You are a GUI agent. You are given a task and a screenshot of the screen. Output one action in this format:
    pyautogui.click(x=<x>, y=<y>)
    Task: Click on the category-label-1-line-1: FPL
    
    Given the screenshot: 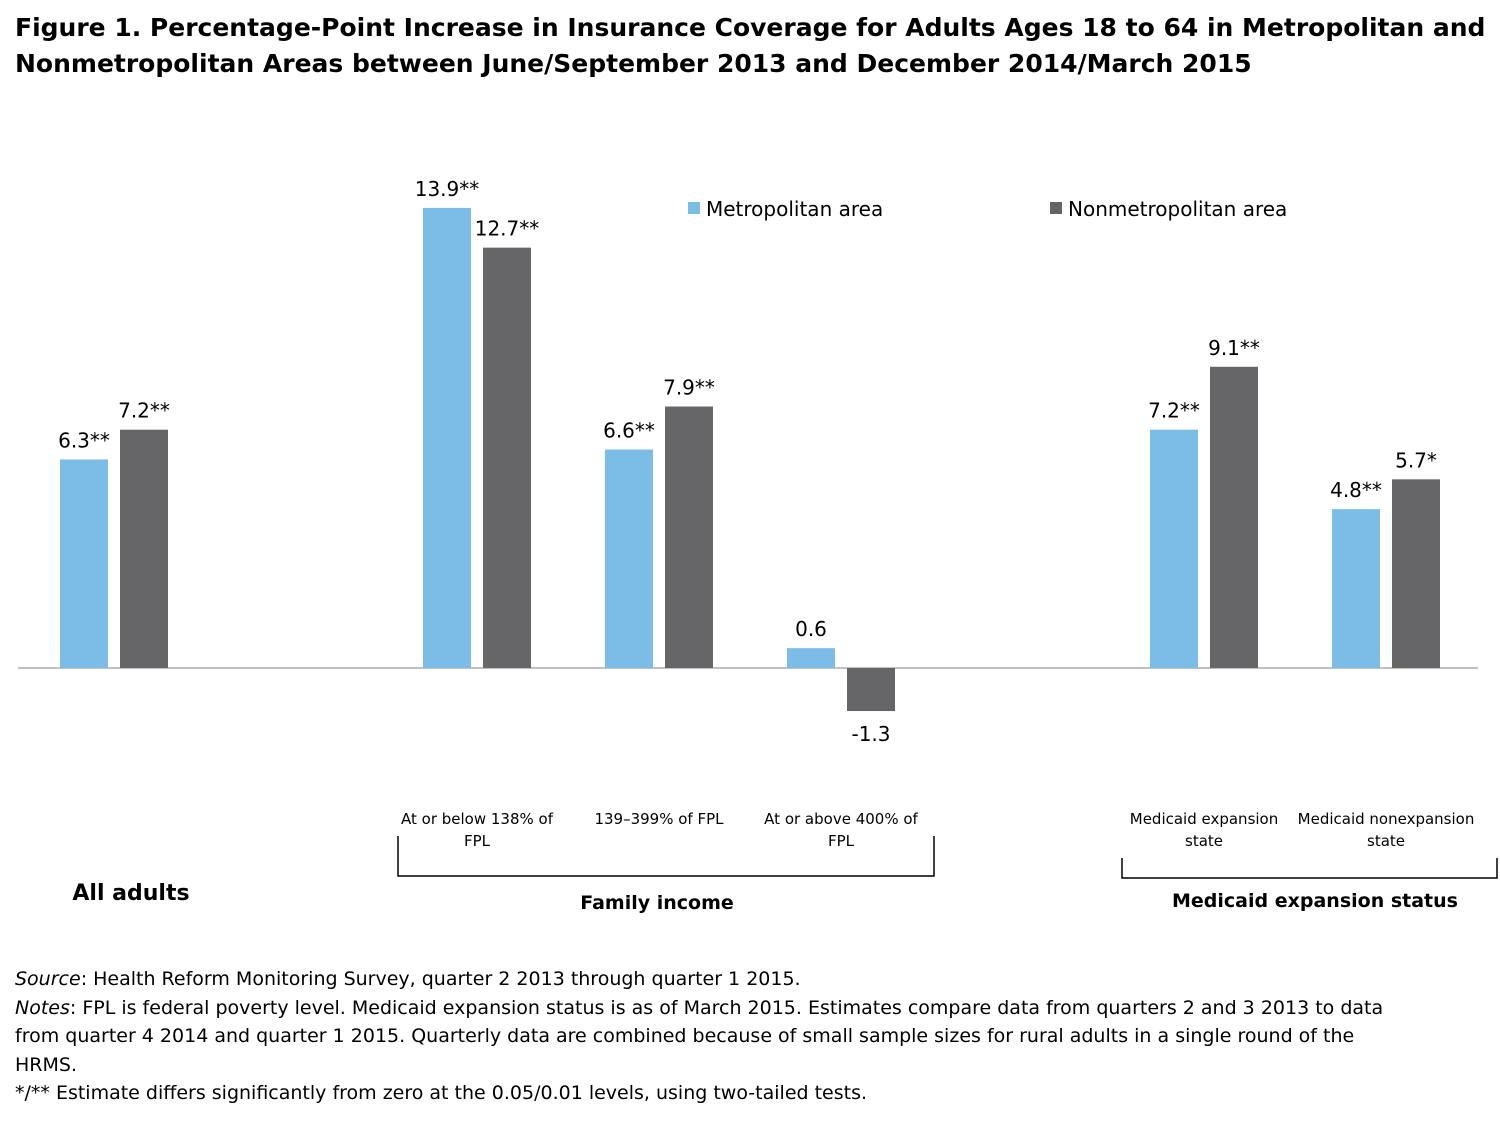 What is the action you would take?
    pyautogui.click(x=477, y=841)
    